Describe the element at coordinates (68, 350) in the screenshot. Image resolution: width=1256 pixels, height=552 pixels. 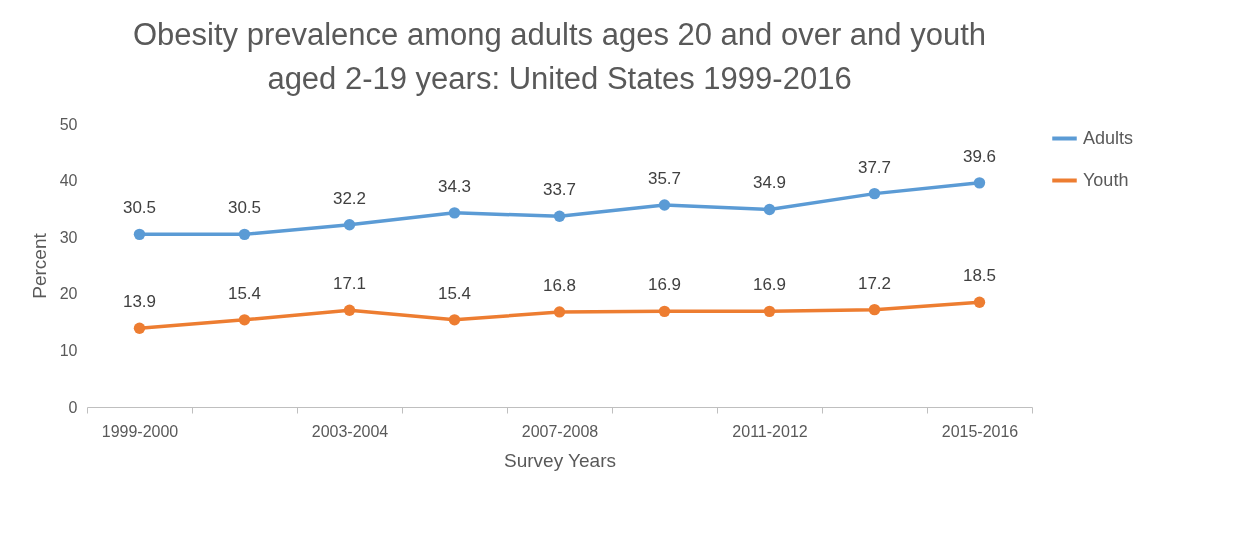
I see `y-tick-label: 10` at that location.